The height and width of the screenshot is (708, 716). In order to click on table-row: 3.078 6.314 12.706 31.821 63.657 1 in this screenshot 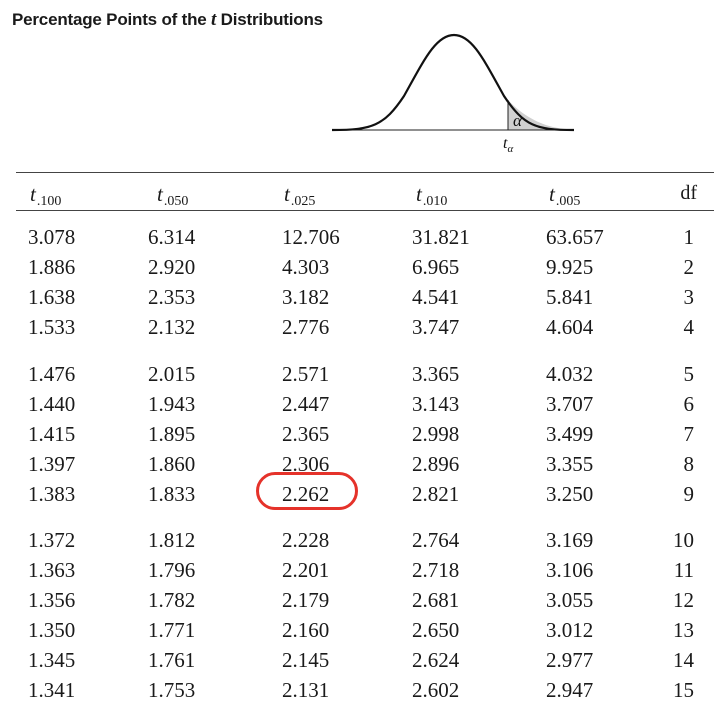, I will do `click(358, 240)`.